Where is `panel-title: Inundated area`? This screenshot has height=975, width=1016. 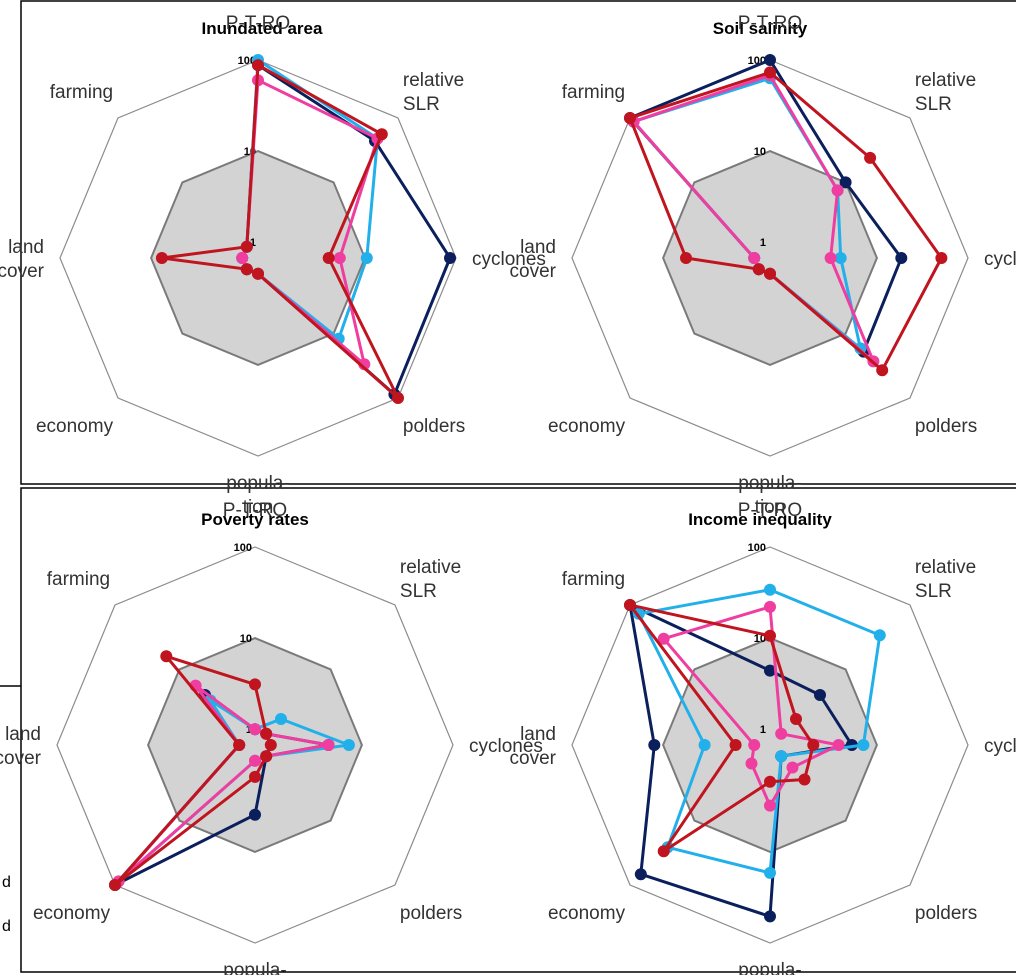
panel-title: Inundated area is located at coordinates (262, 28).